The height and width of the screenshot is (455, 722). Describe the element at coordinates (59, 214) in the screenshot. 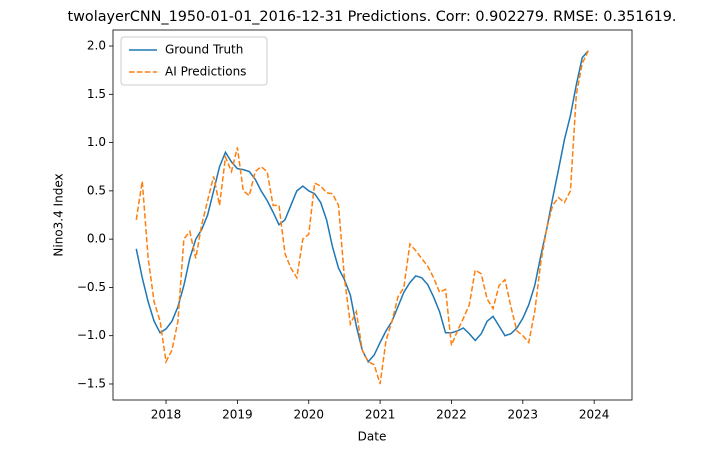

I see `y-axis-label: Nino3.4 Index` at that location.